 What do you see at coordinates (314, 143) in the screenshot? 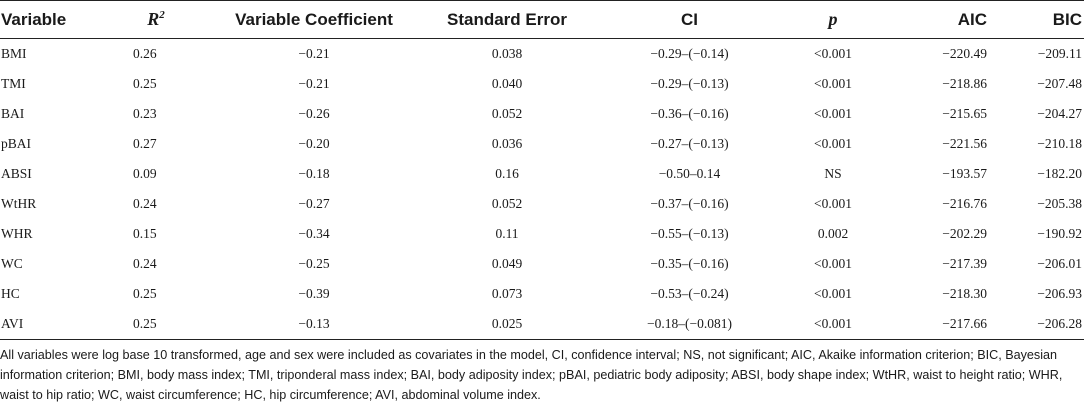
I see `cell-coef: −0.20` at bounding box center [314, 143].